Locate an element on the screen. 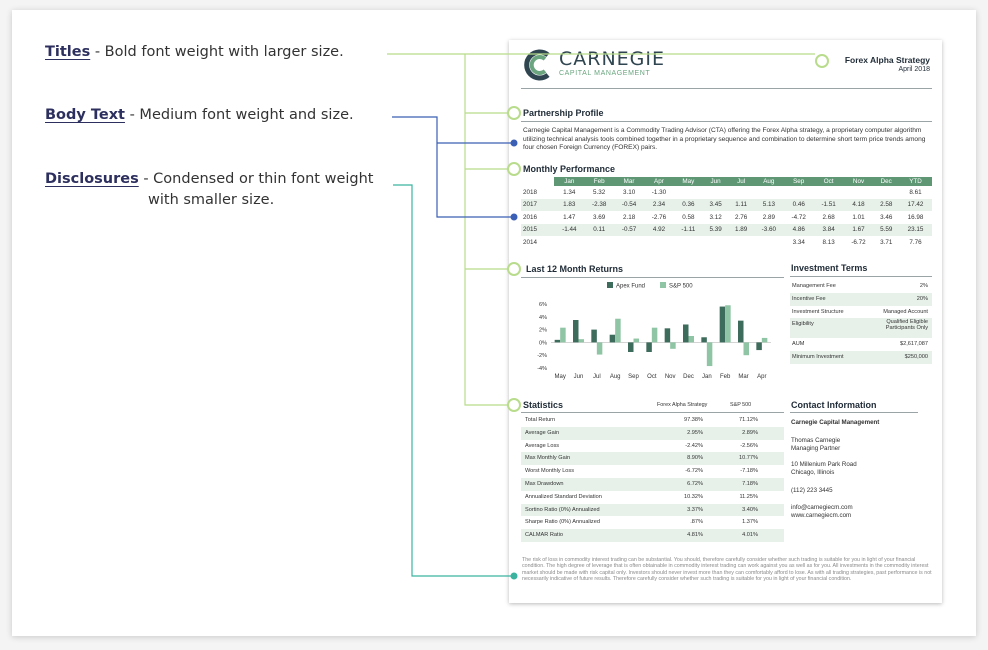 The image size is (988, 650). table-row: Sharpe Ratio (0%) Annualized .87% 1.37% is located at coordinates (652, 522).